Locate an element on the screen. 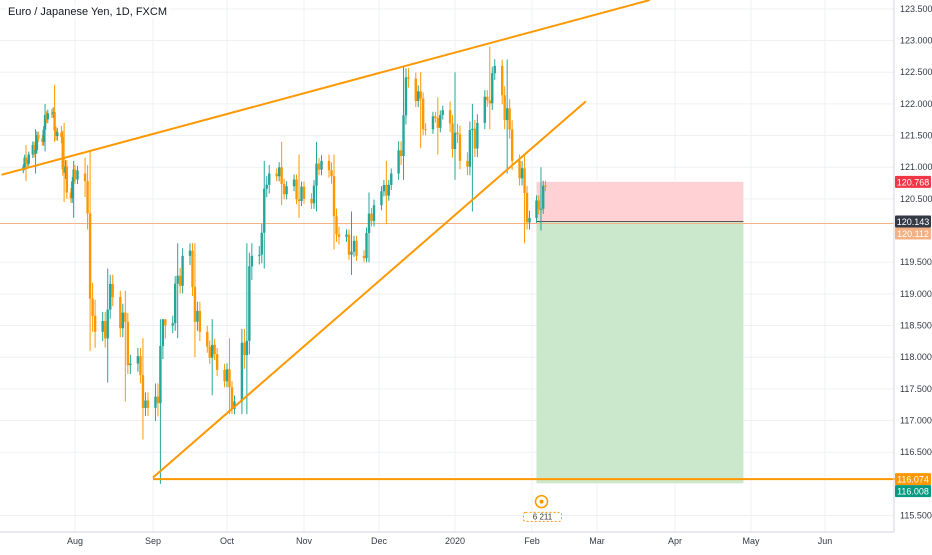 The width and height of the screenshot is (932, 555). x-tick-label: Nov is located at coordinates (304, 541).